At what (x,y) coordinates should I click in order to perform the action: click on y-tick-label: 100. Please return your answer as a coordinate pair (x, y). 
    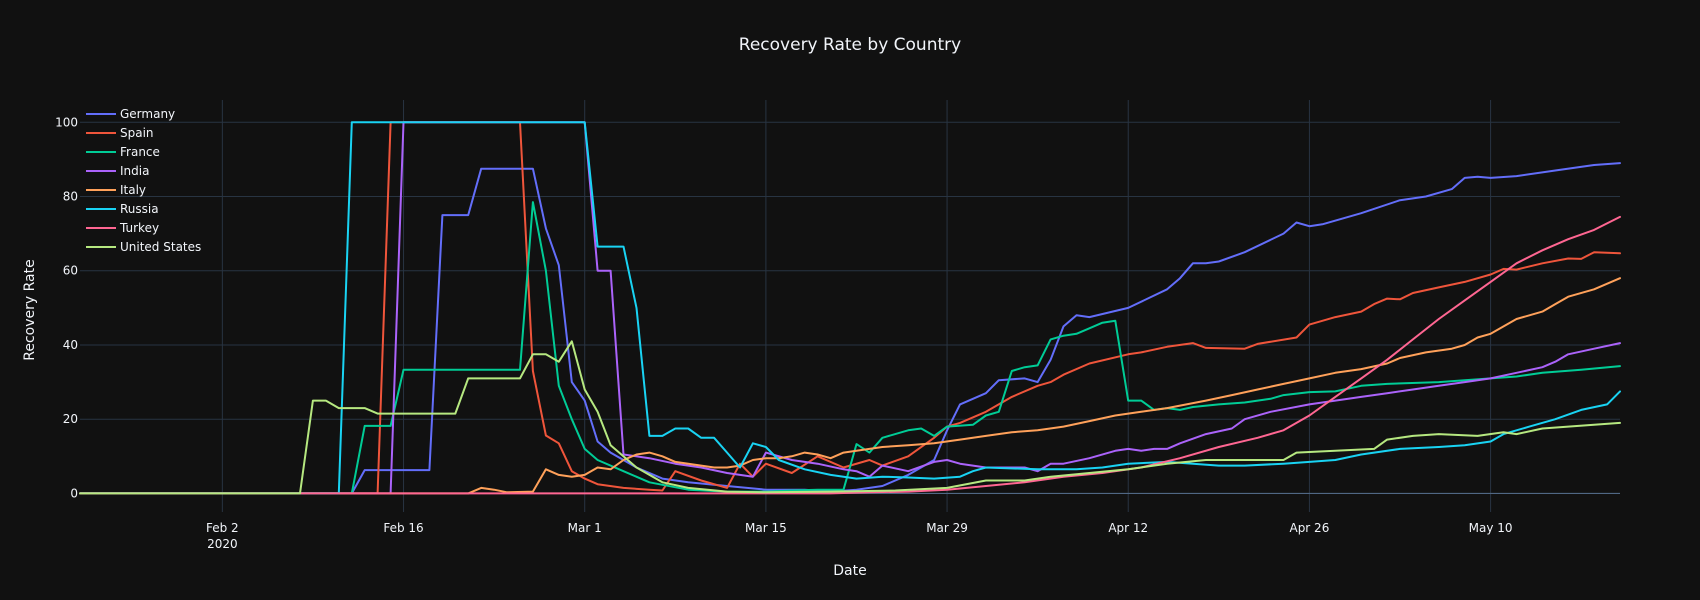
    Looking at the image, I should click on (66, 122).